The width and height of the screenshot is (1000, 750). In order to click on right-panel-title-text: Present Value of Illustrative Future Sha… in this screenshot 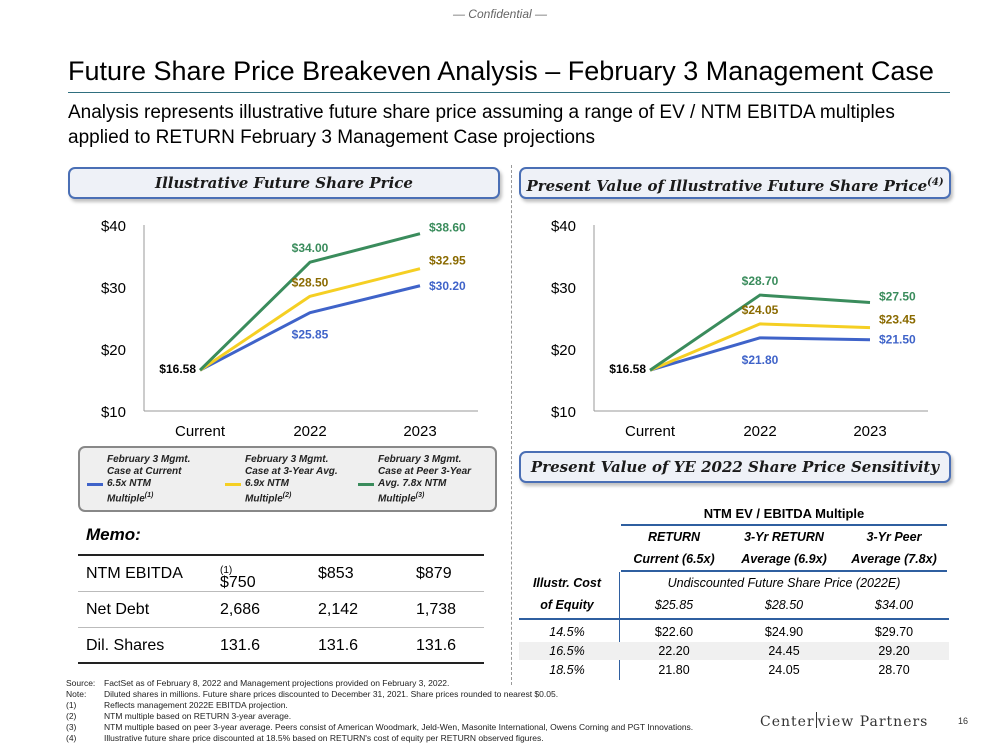, I will do `click(727, 186)`.